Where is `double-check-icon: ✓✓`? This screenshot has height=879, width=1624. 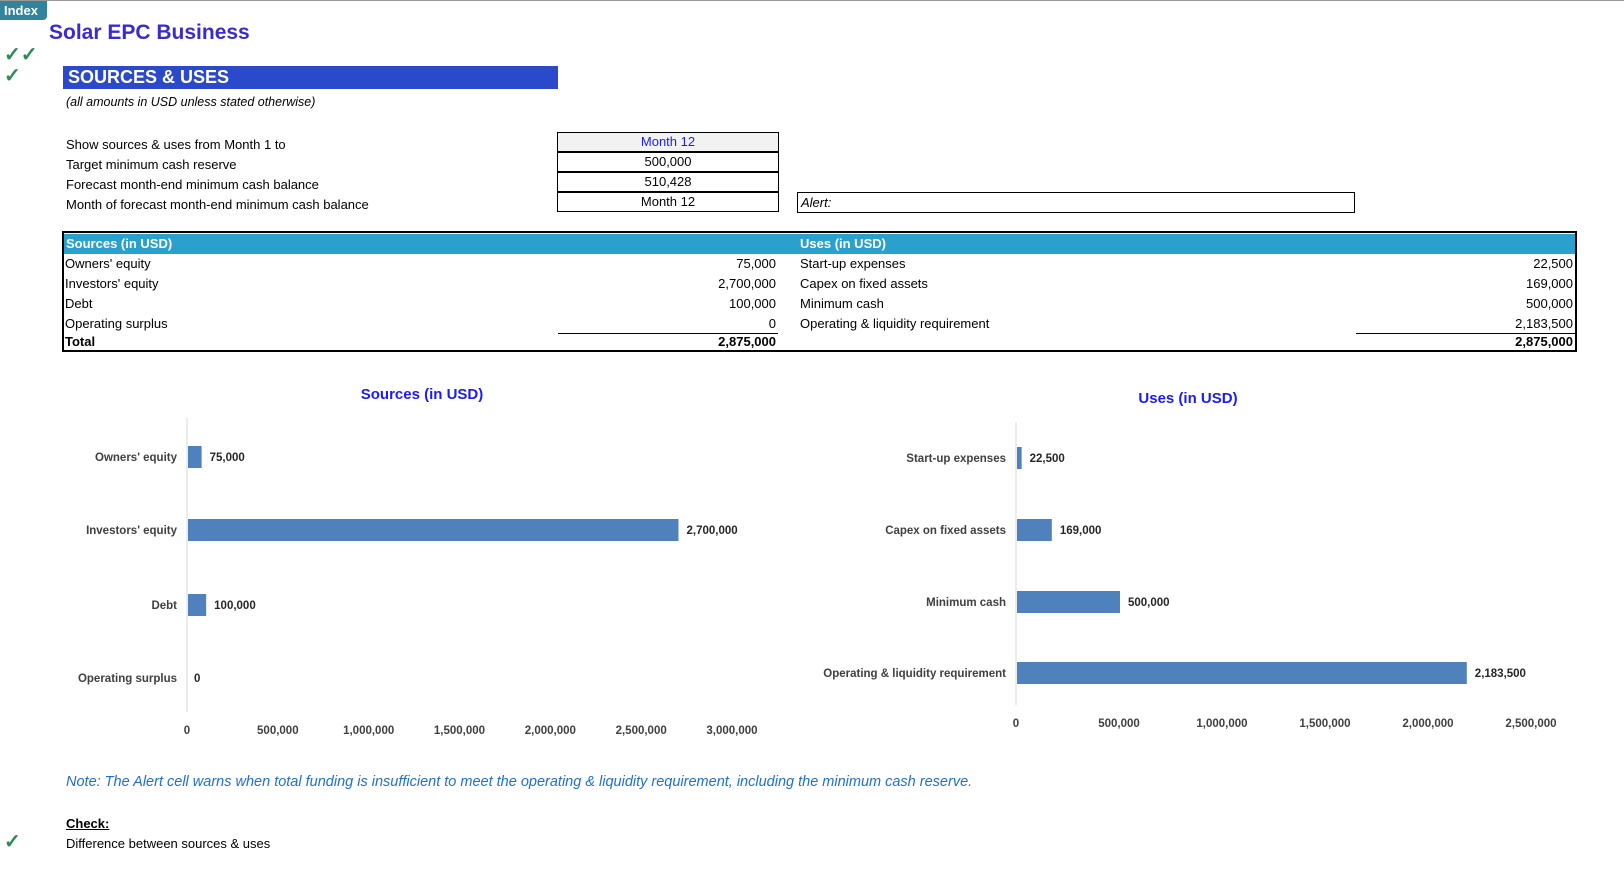
double-check-icon: ✓✓ is located at coordinates (21, 55).